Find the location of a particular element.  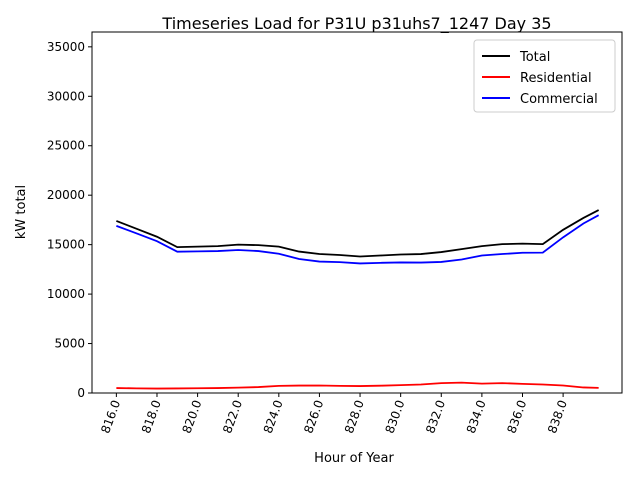

x-axis-label: Hour of Year is located at coordinates (354, 458).